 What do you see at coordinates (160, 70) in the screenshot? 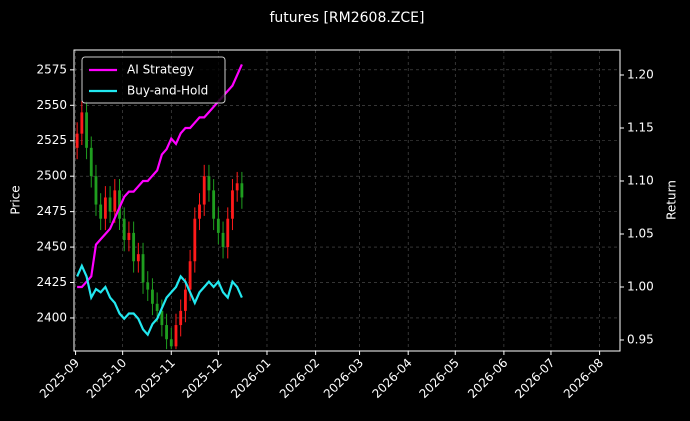
I see `legend-label: AI Strategy` at bounding box center [160, 70].